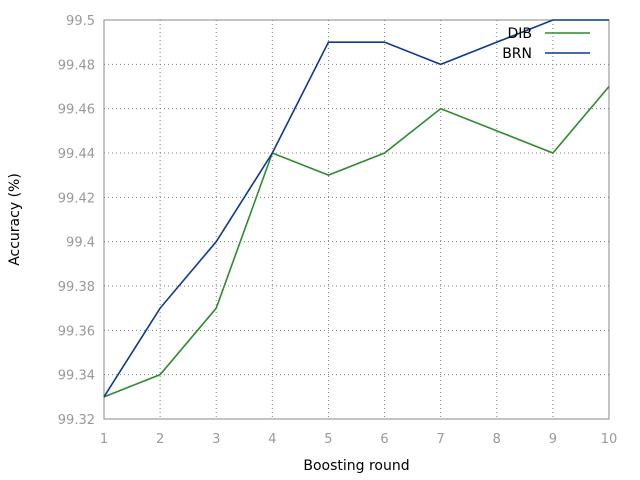  I want to click on x-tick-label: 7, so click(441, 439).